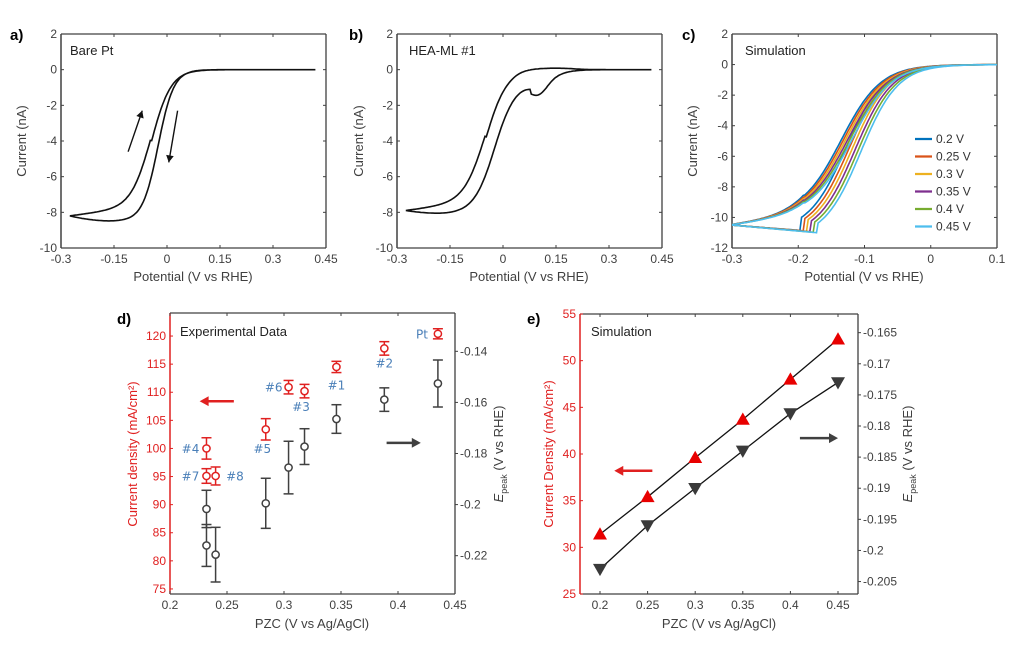  Describe the element at coordinates (943, 183) in the screenshot. I see `legend: 0.2 V 0.25 V 0.3 V 0.35 V 0.4 V 0.45 V` at that location.